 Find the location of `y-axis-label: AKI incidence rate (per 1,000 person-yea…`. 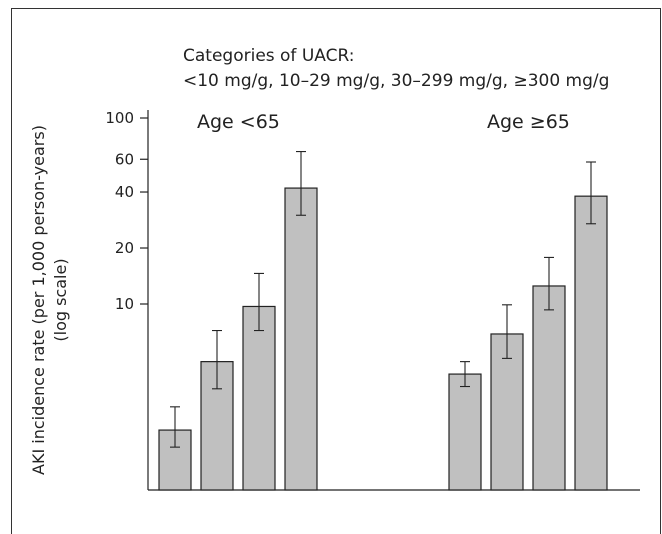

y-axis-label: AKI incidence rate (per 1,000 person-yea… is located at coordinates (38, 300).